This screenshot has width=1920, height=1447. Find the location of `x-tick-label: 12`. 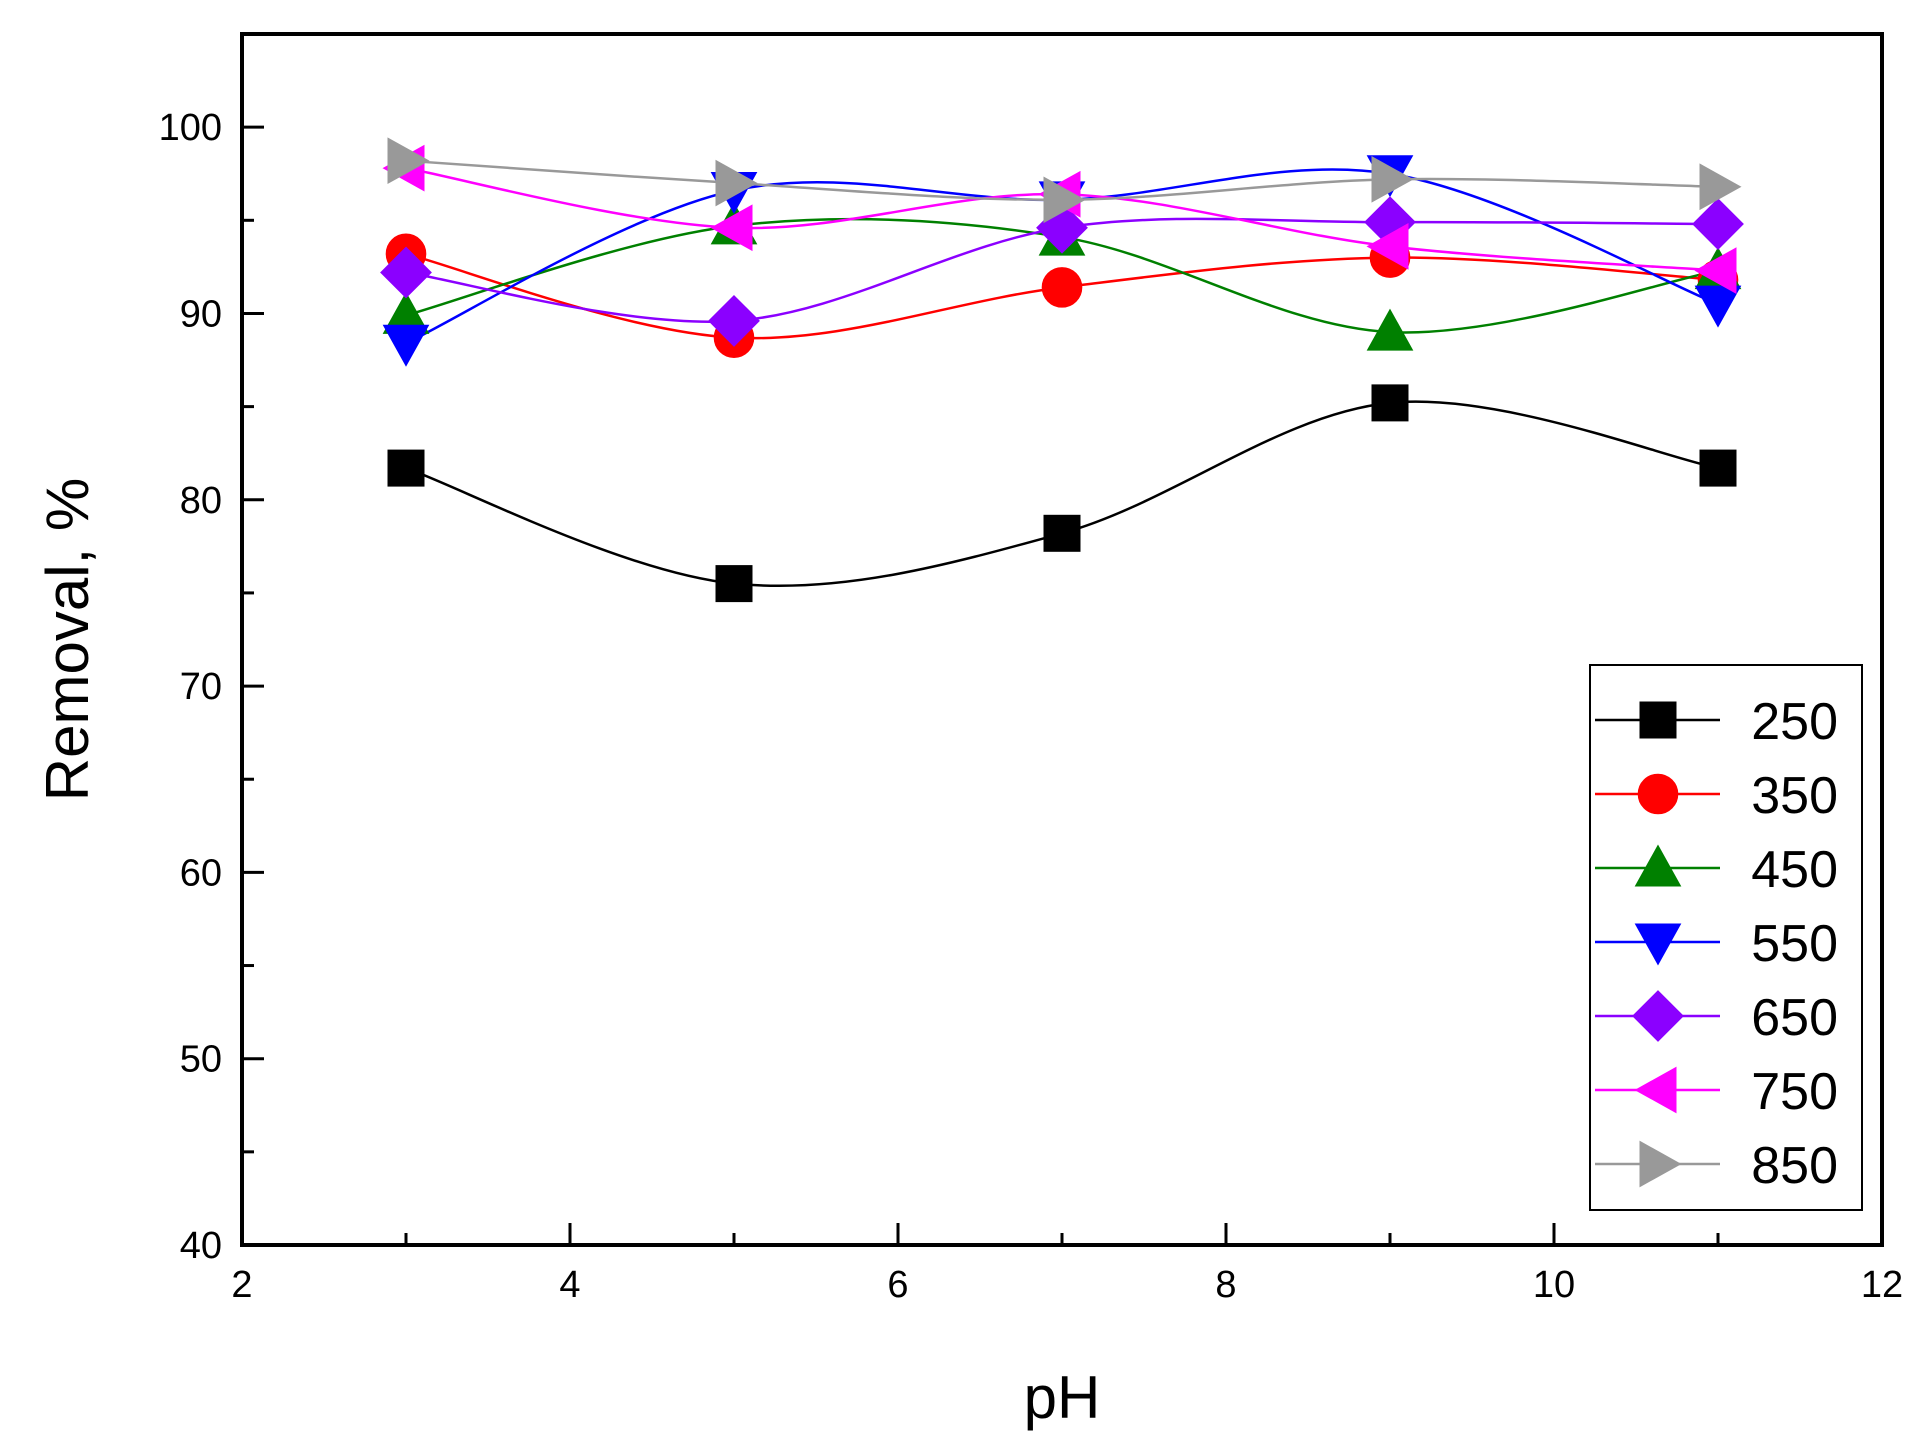

x-tick-label: 12 is located at coordinates (1882, 1285).